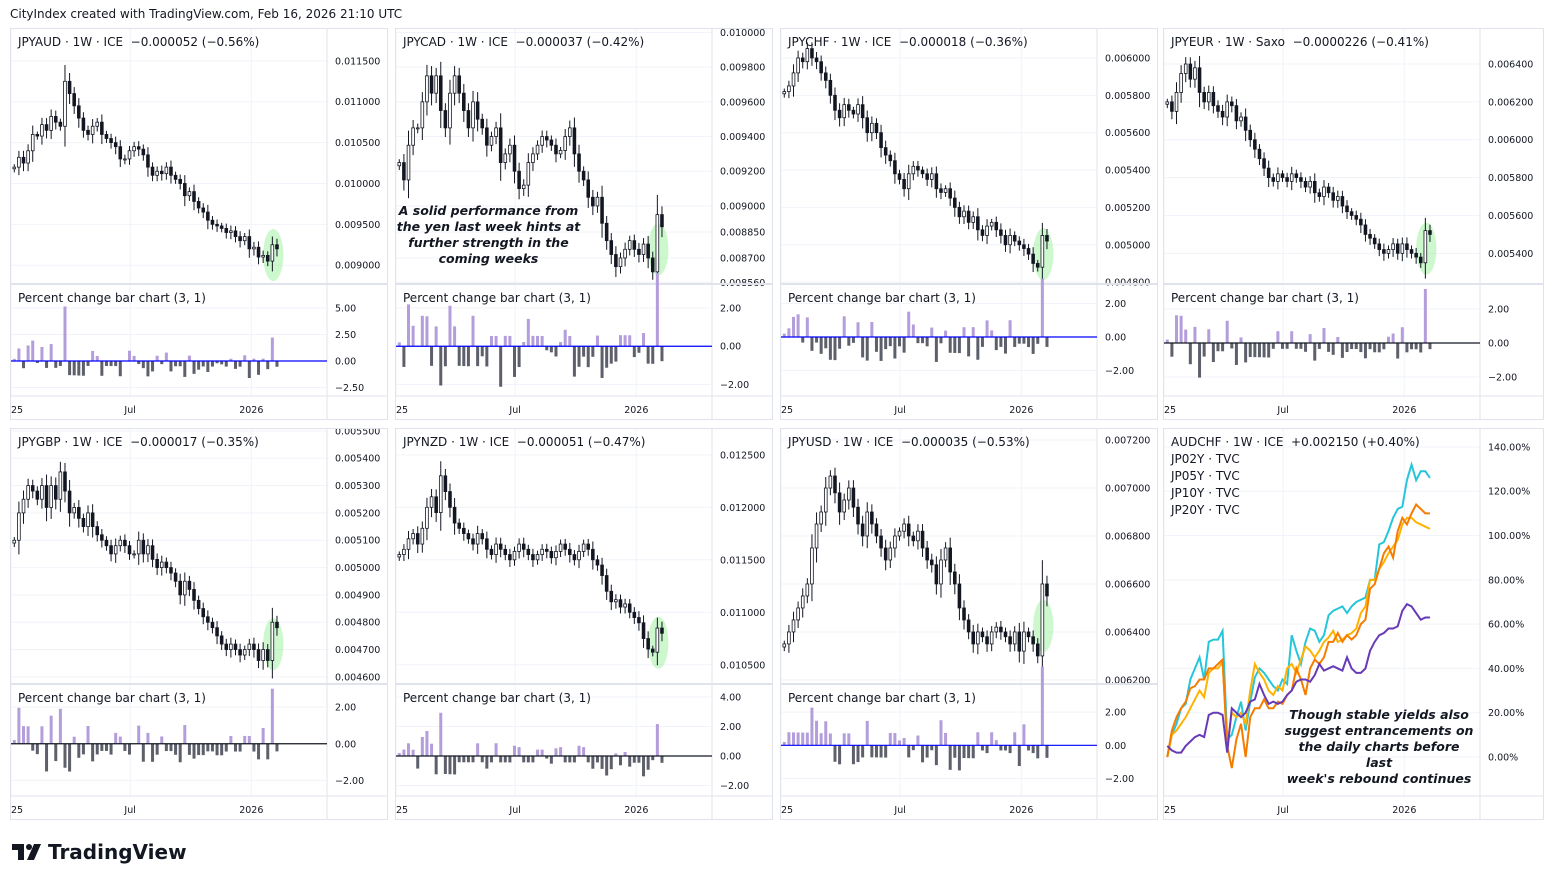  Describe the element at coordinates (1298, 635) in the screenshot. I see `series-line-jp10y` at that location.